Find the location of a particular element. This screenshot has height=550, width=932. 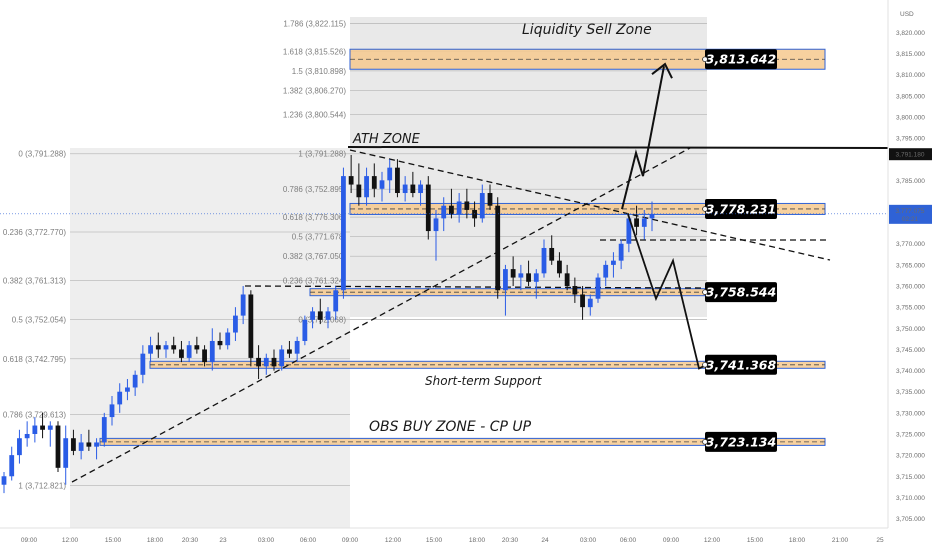

resistance-trendline is located at coordinates (590, 205).